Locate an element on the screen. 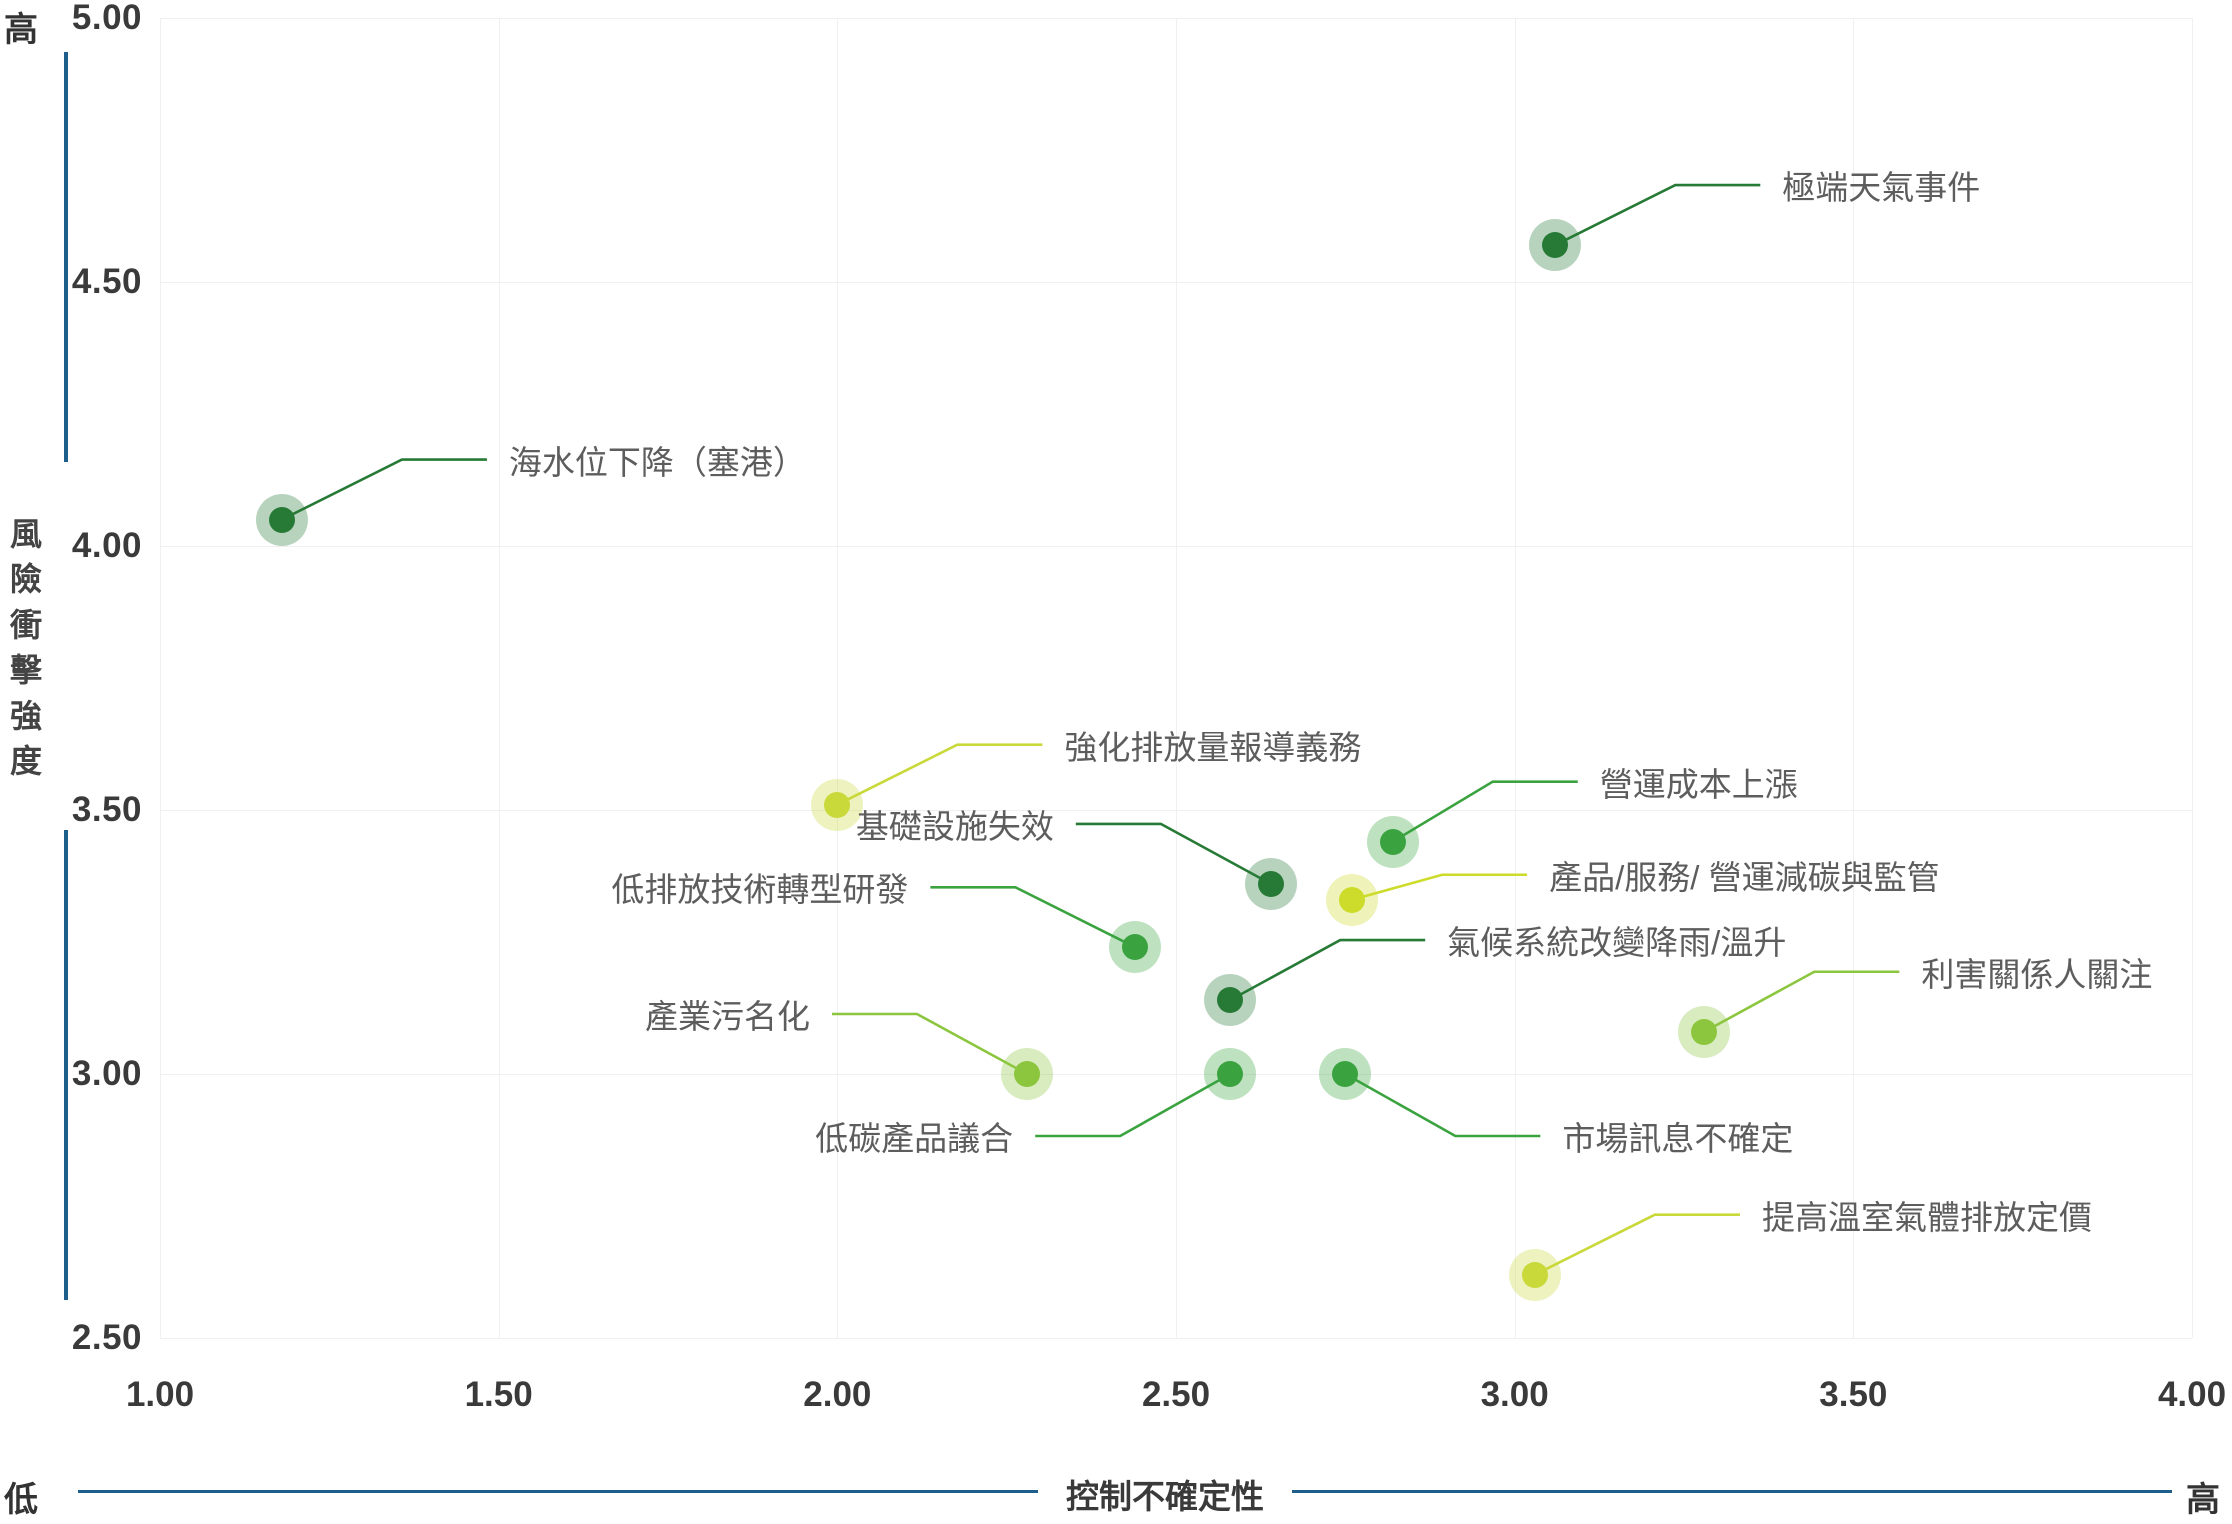 This screenshot has height=1524, width=2232. x-axis-tick-label: 3.50 is located at coordinates (1853, 1394).